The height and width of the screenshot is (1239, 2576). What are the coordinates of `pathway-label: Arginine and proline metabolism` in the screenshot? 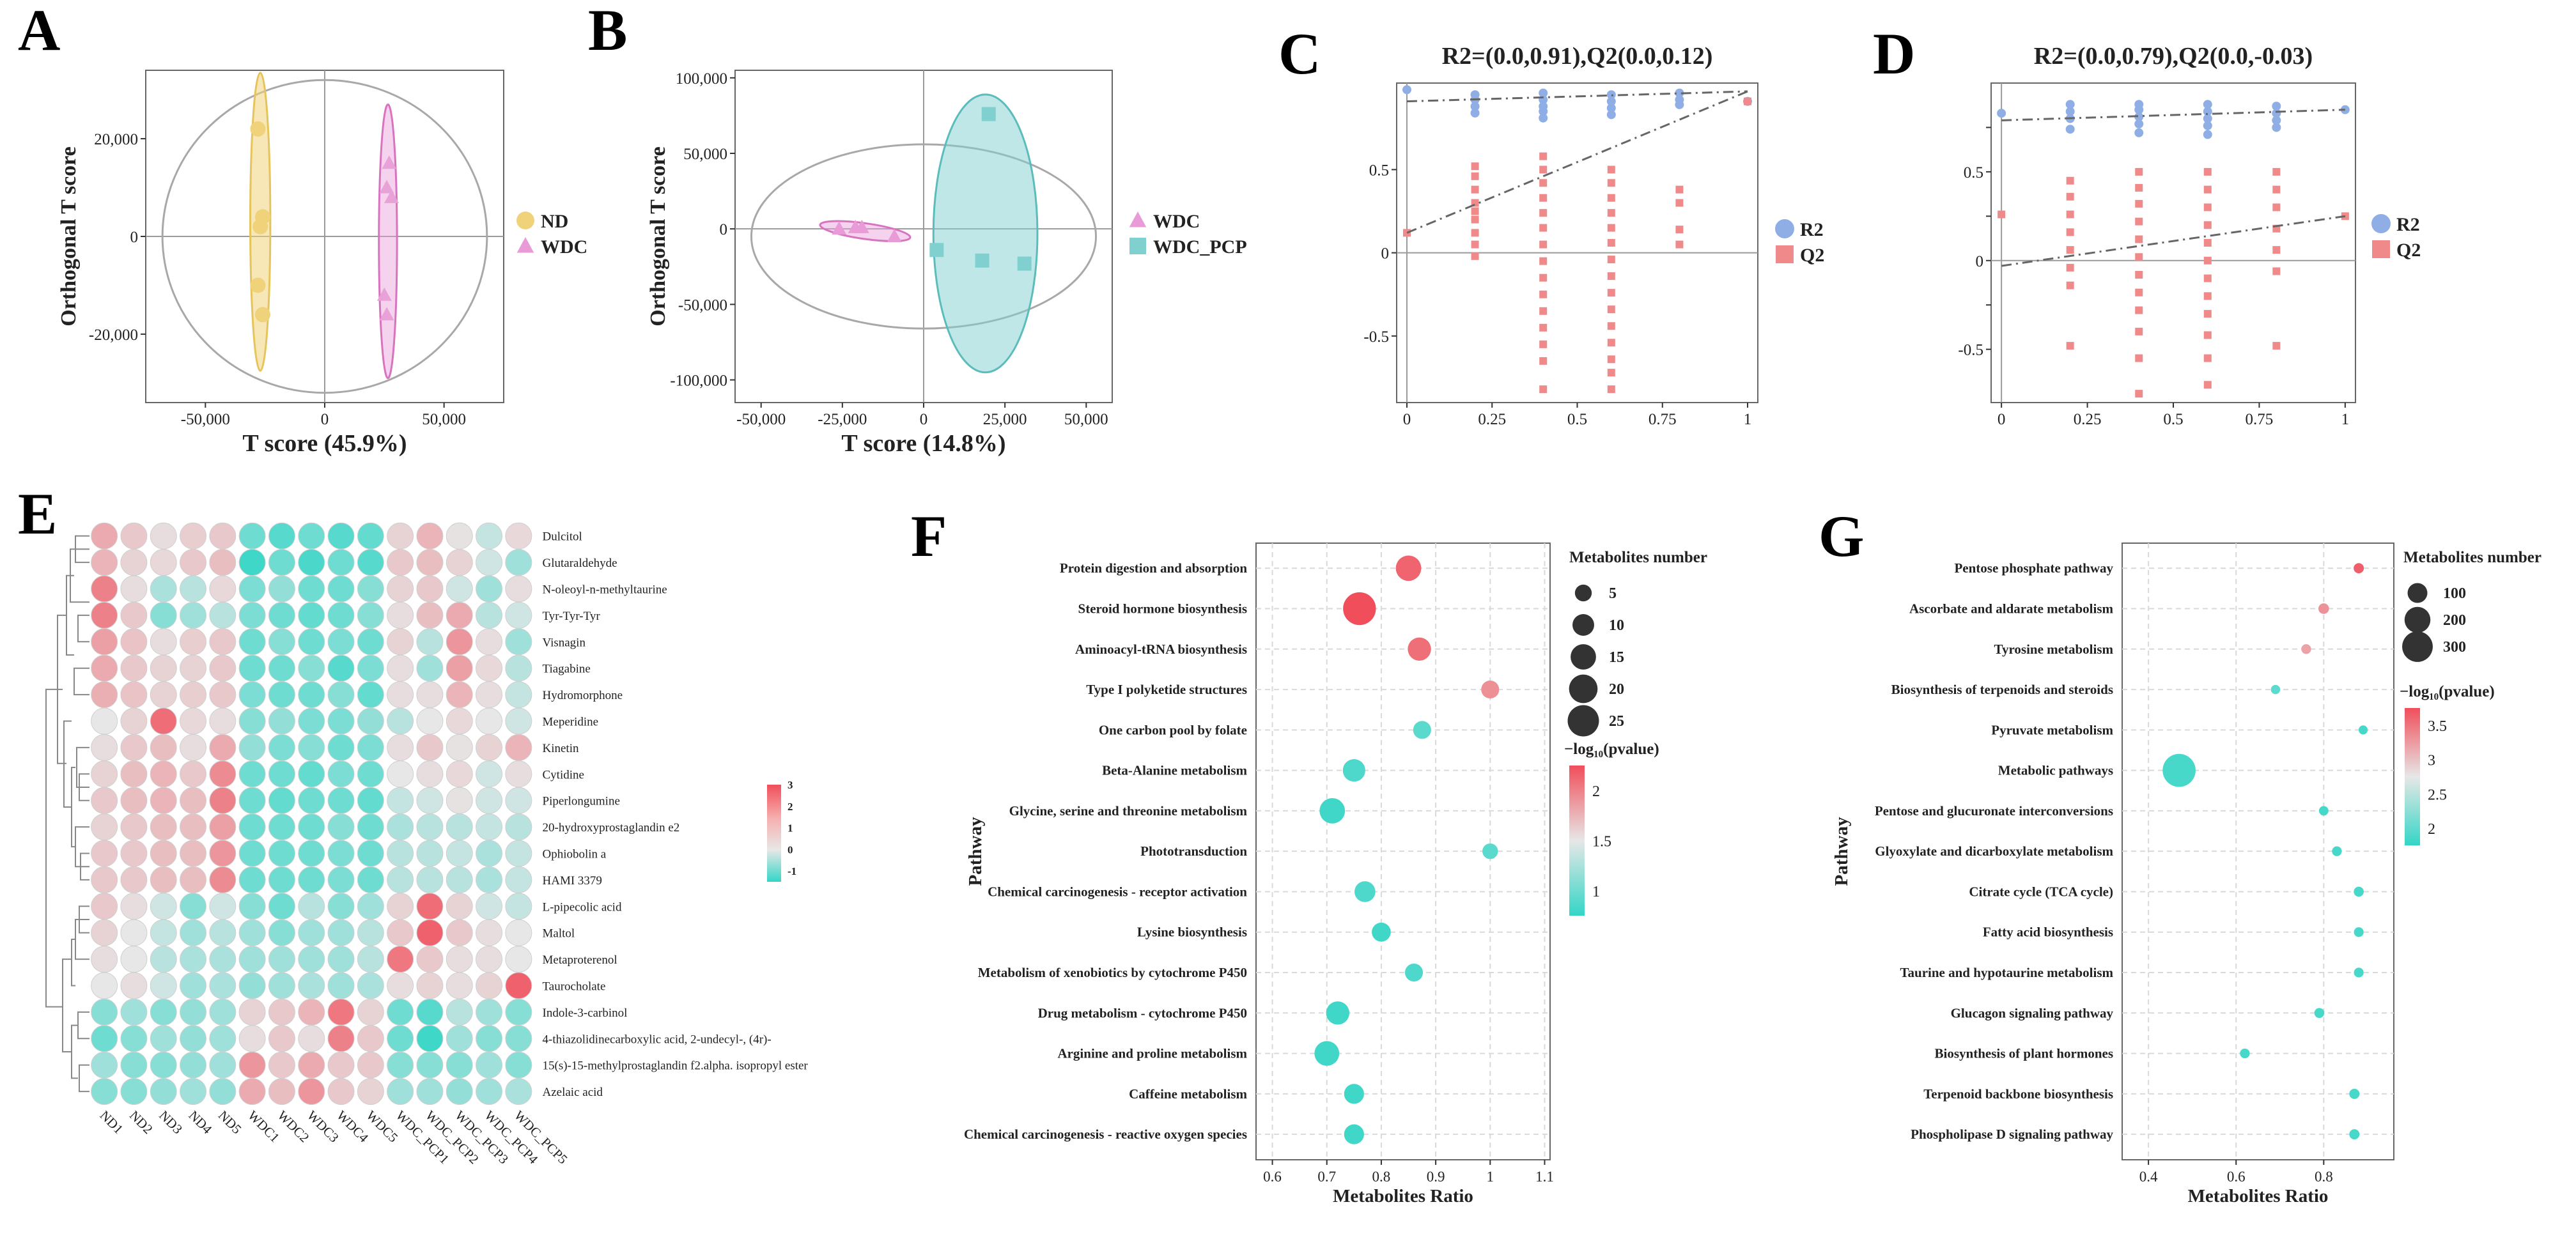 It's located at (1152, 1053).